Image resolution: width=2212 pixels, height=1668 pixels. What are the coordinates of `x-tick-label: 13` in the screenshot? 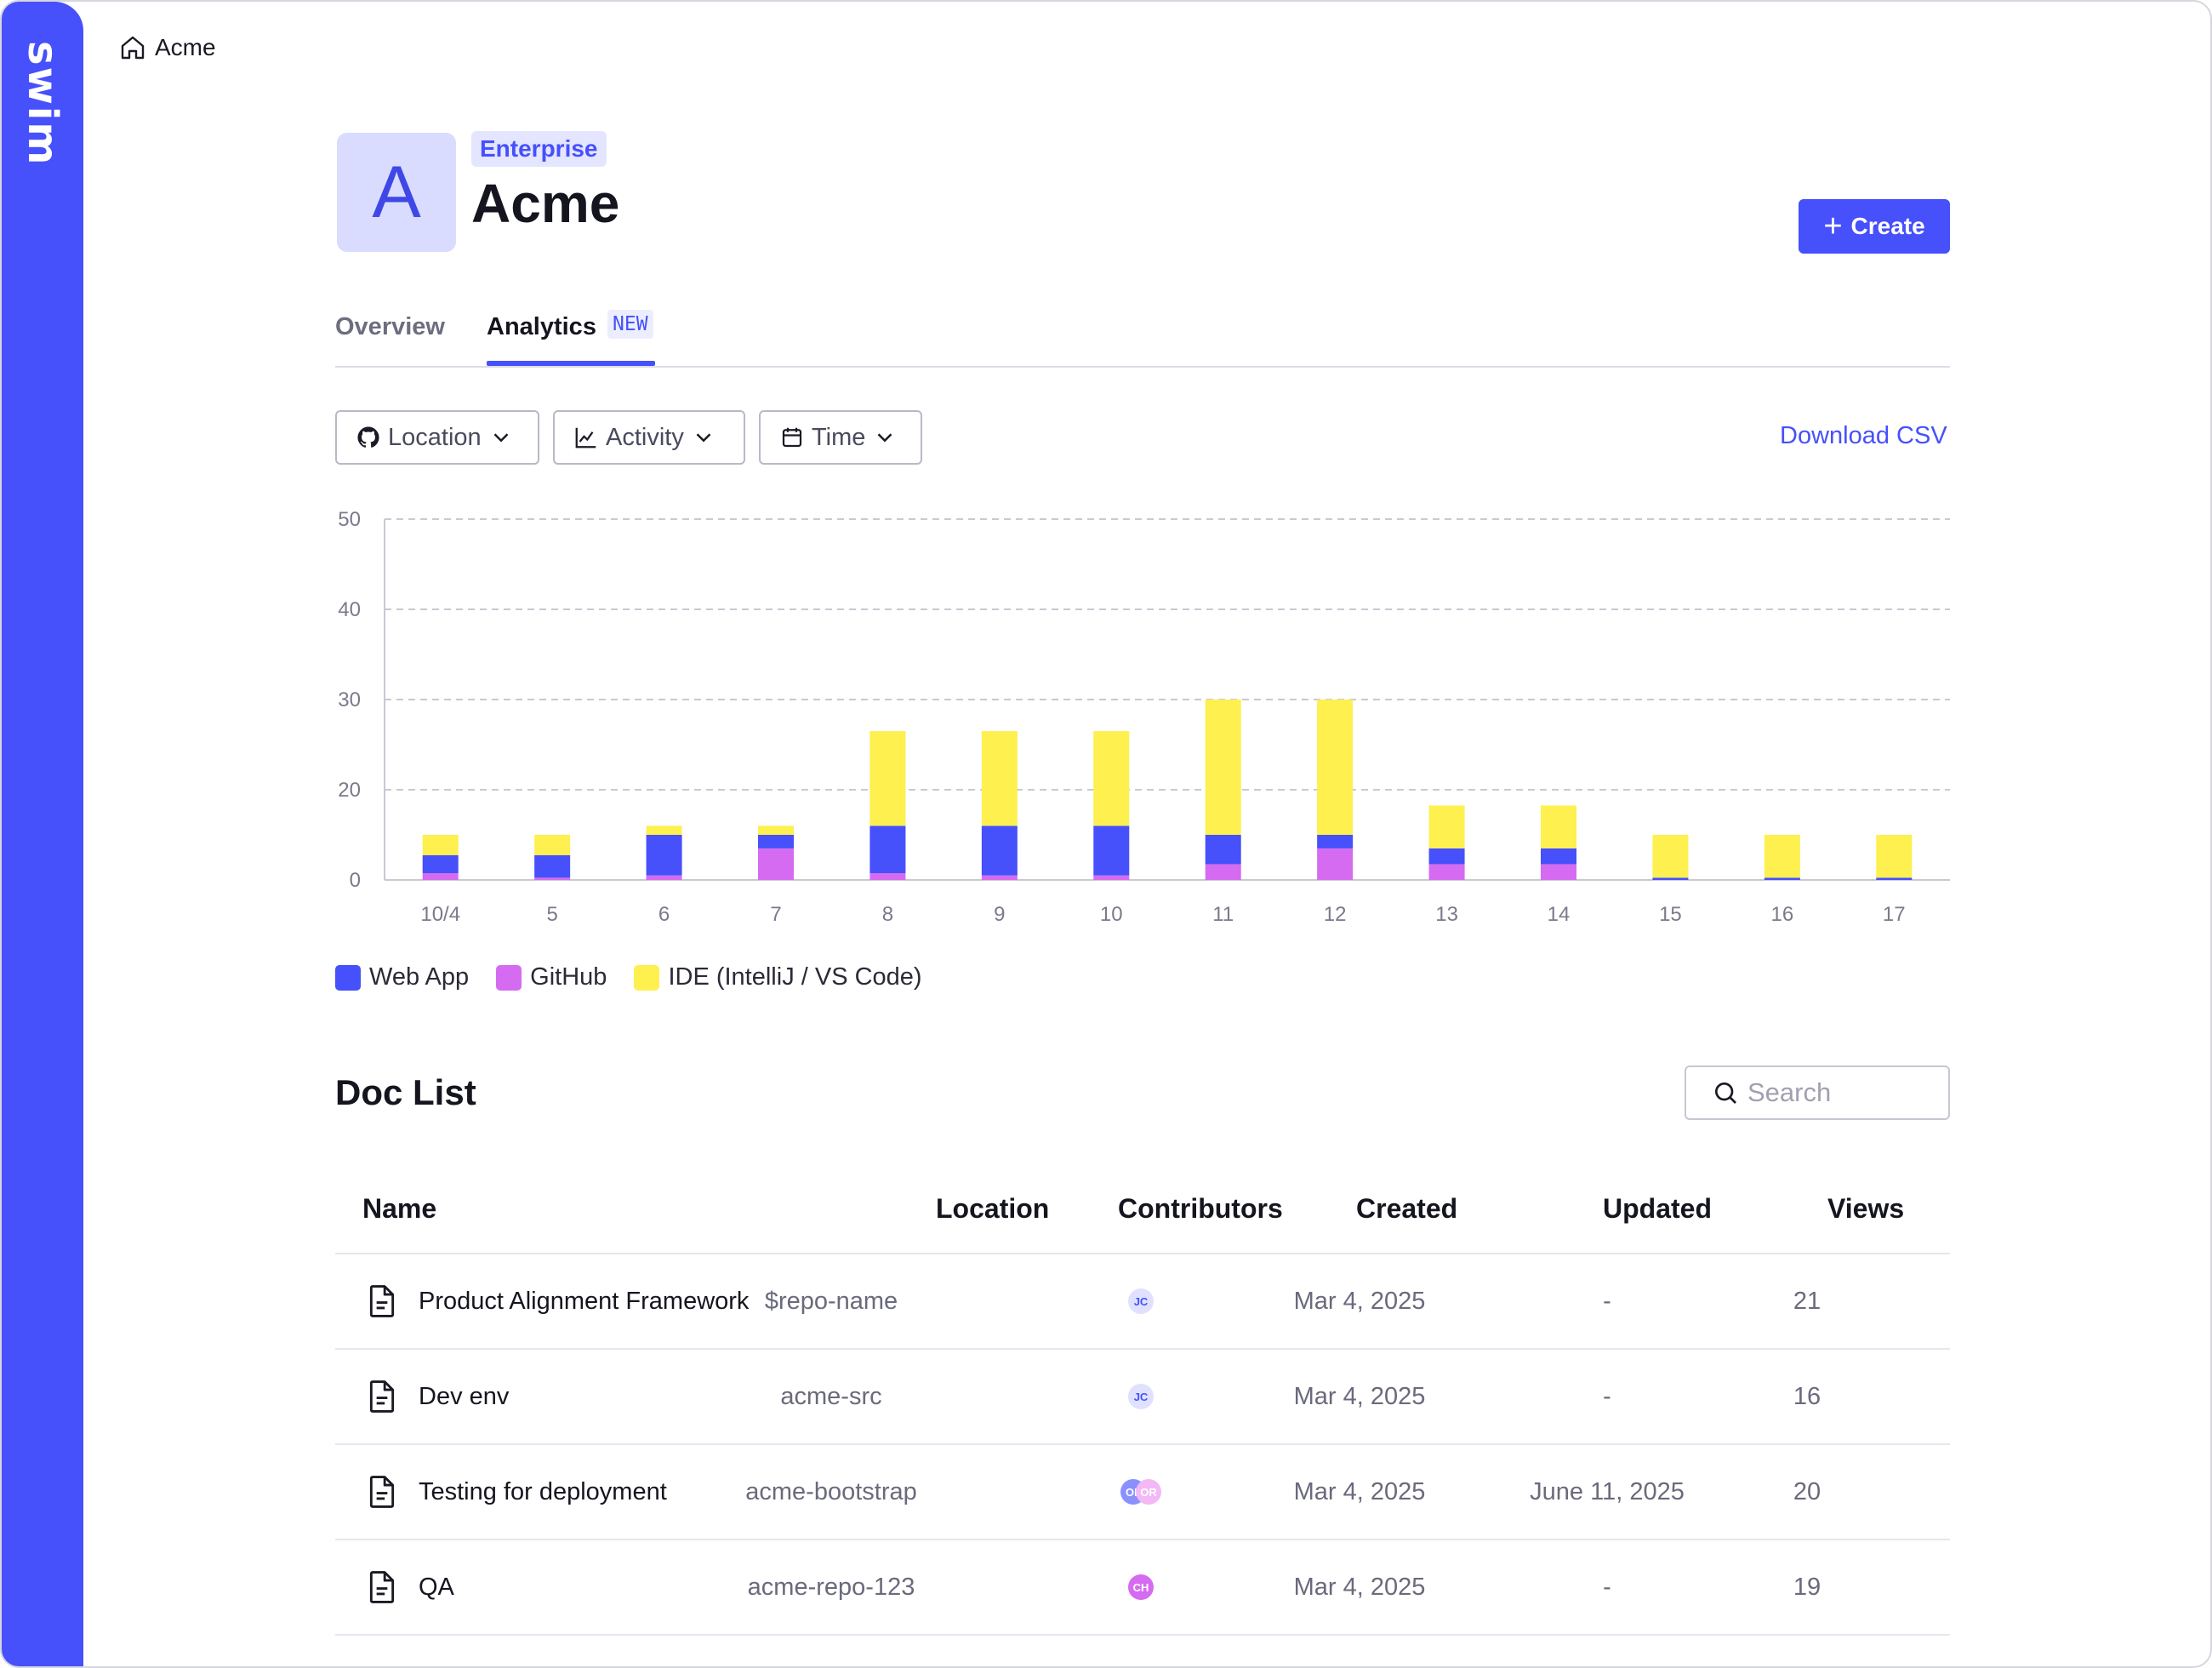 It's located at (1446, 914).